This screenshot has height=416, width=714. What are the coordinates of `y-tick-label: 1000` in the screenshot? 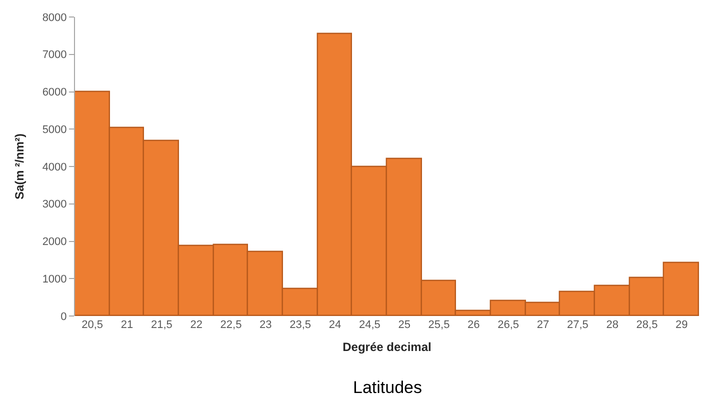 It's located at (54, 279).